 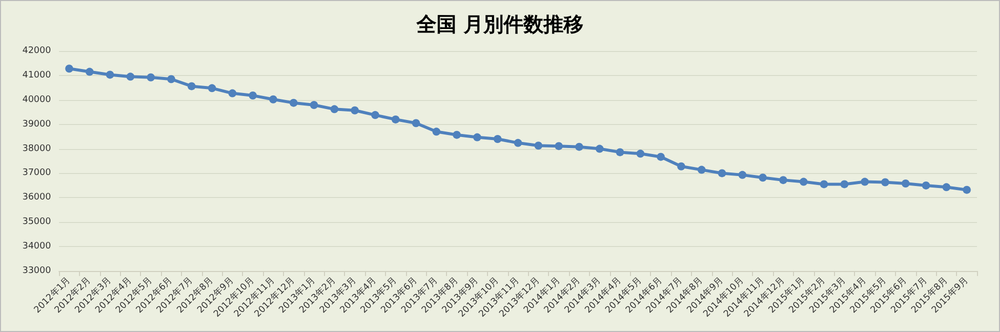 What do you see at coordinates (37, 197) in the screenshot?
I see `y-tick-label: 36000` at bounding box center [37, 197].